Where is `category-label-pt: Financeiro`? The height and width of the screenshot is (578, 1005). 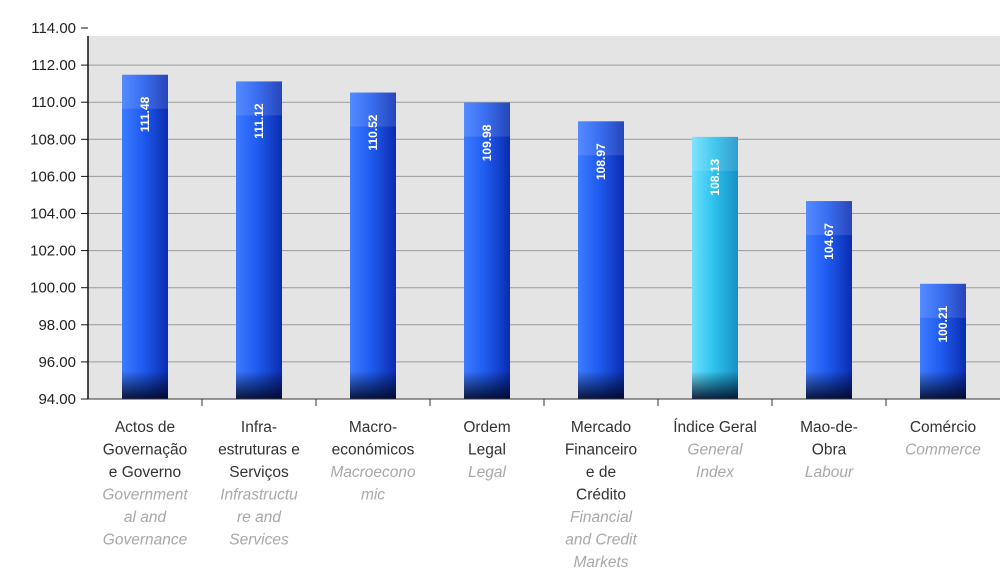 category-label-pt: Financeiro is located at coordinates (601, 450).